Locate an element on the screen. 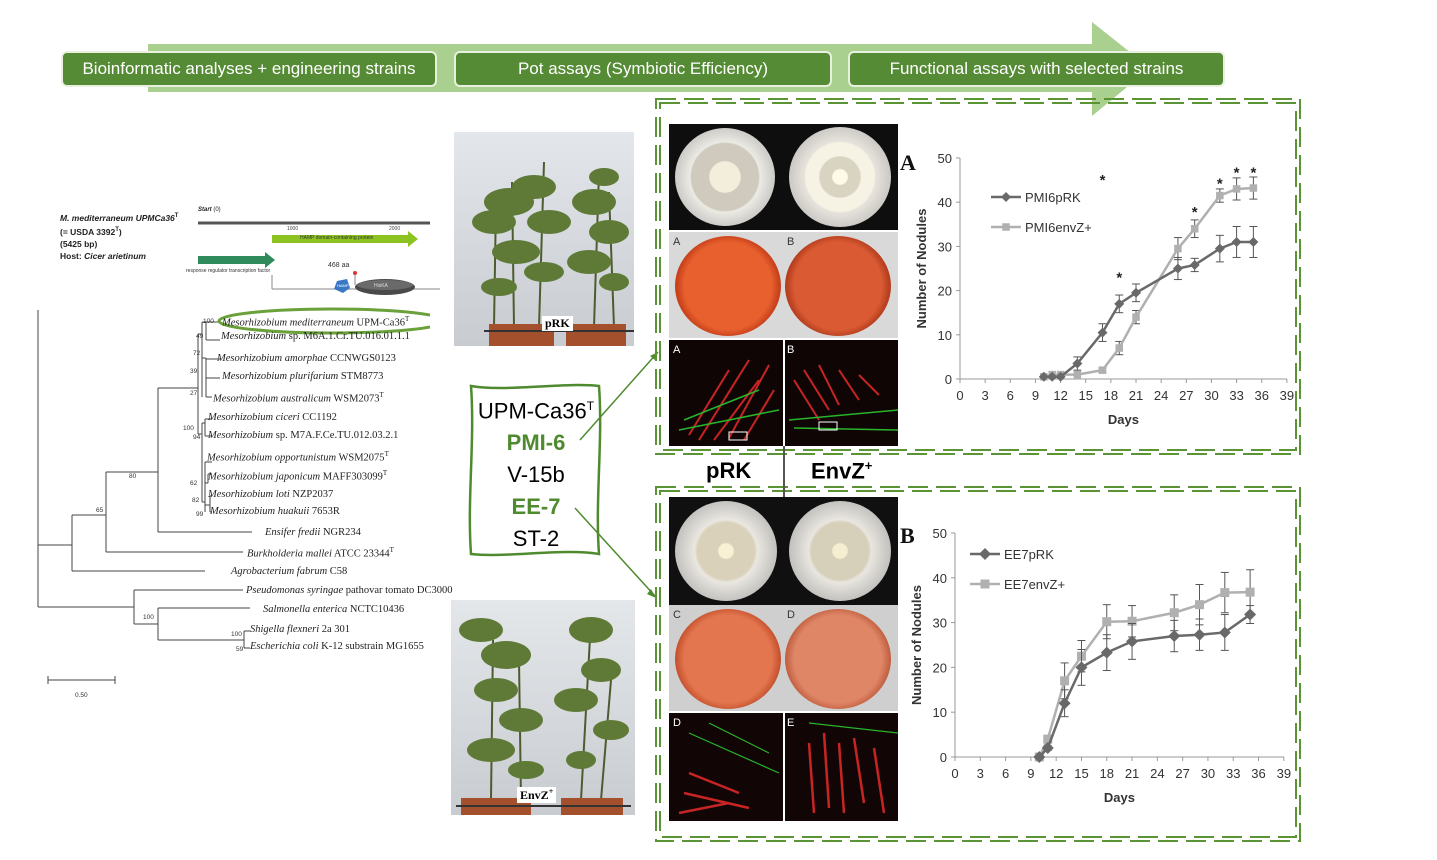  x-tick-label: 18 is located at coordinates (1111, 395).